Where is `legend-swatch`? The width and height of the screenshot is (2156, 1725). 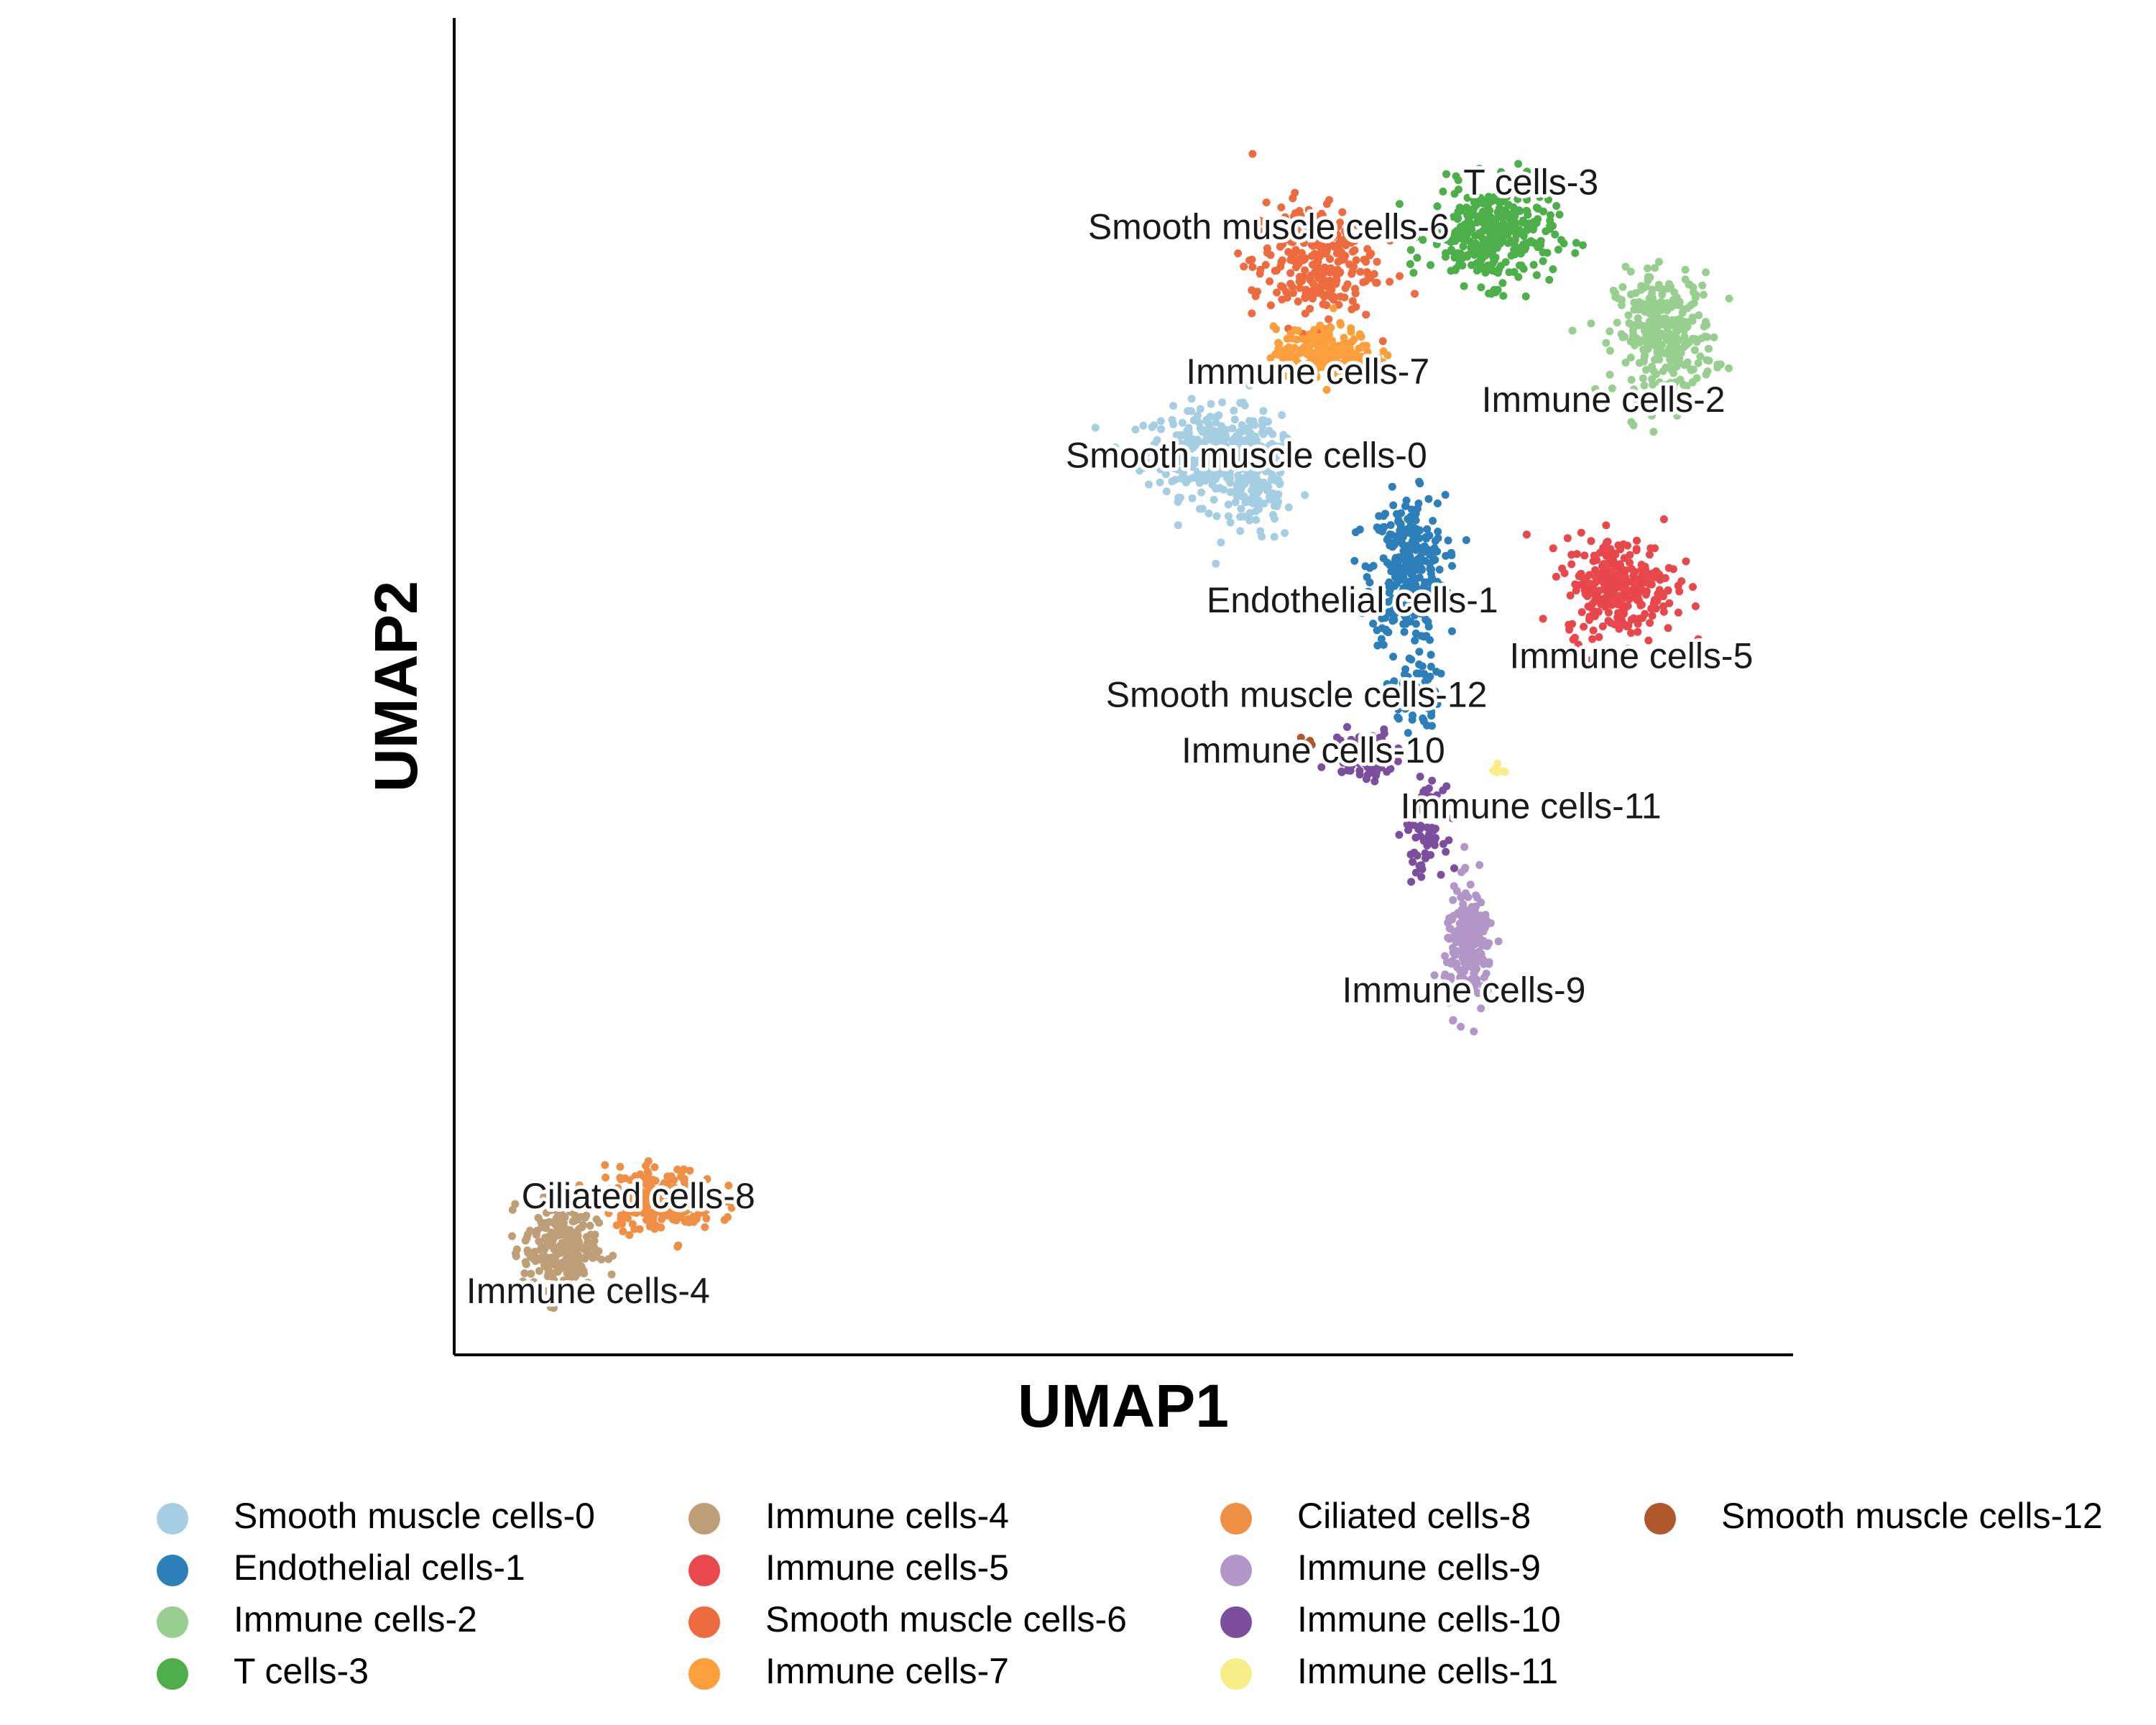 legend-swatch is located at coordinates (1660, 1519).